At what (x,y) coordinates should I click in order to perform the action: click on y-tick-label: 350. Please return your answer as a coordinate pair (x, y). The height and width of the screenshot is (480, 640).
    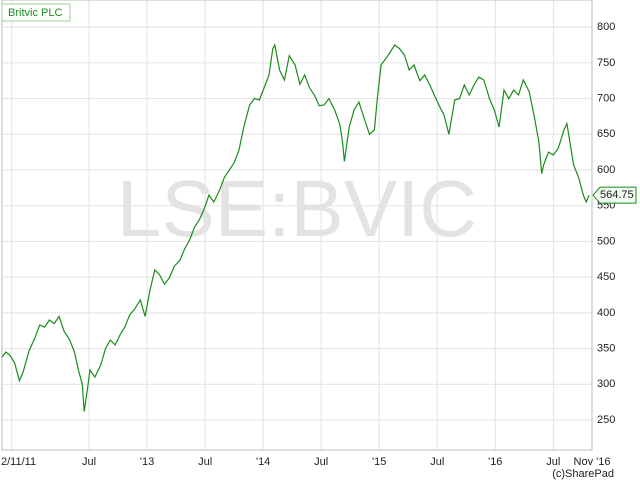
    Looking at the image, I should click on (606, 348).